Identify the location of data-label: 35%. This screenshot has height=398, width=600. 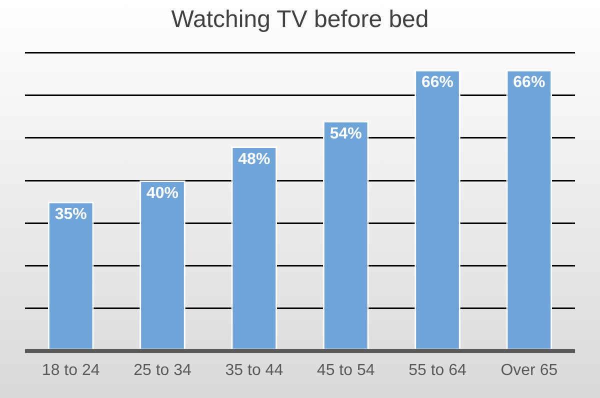
(70, 215).